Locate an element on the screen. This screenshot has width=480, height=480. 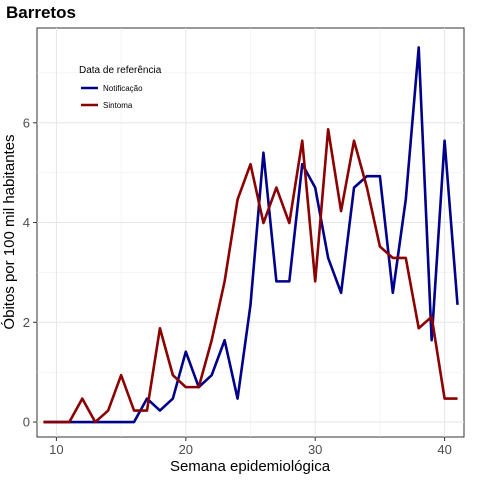
legend-label-notificacao: Notificação is located at coordinates (123, 88).